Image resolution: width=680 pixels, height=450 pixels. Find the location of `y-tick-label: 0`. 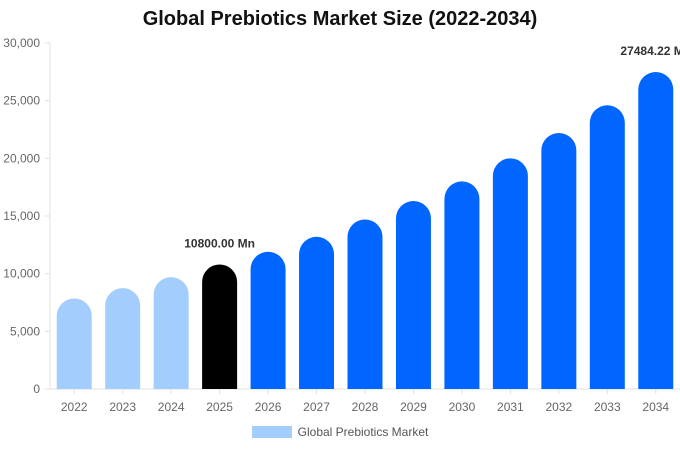

y-tick-label: 0 is located at coordinates (36, 389).